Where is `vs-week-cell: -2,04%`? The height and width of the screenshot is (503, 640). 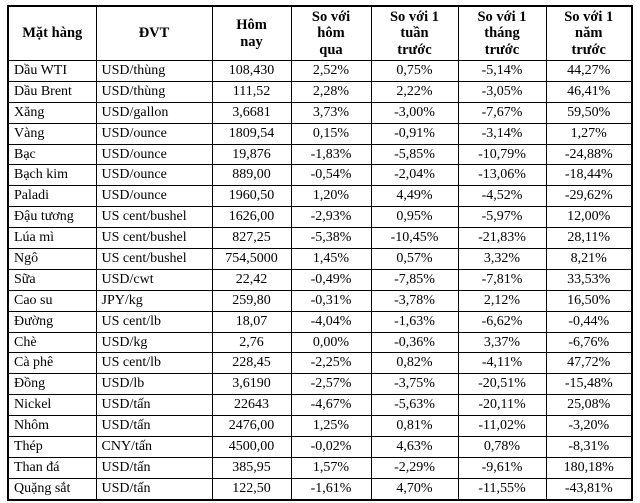
vs-week-cell: -2,04% is located at coordinates (414, 175).